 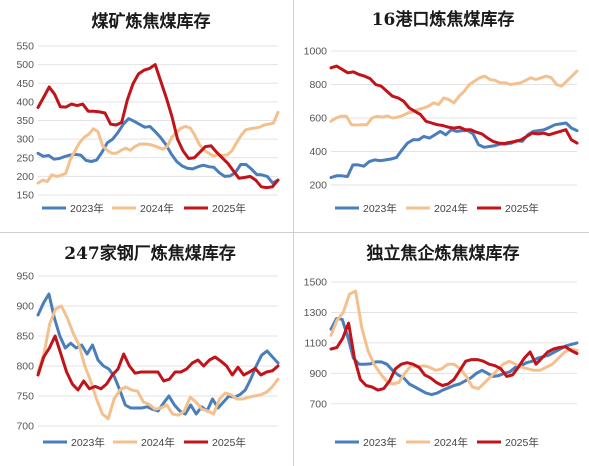 What do you see at coordinates (318, 119) in the screenshot?
I see `y-tick-label: 600` at bounding box center [318, 119].